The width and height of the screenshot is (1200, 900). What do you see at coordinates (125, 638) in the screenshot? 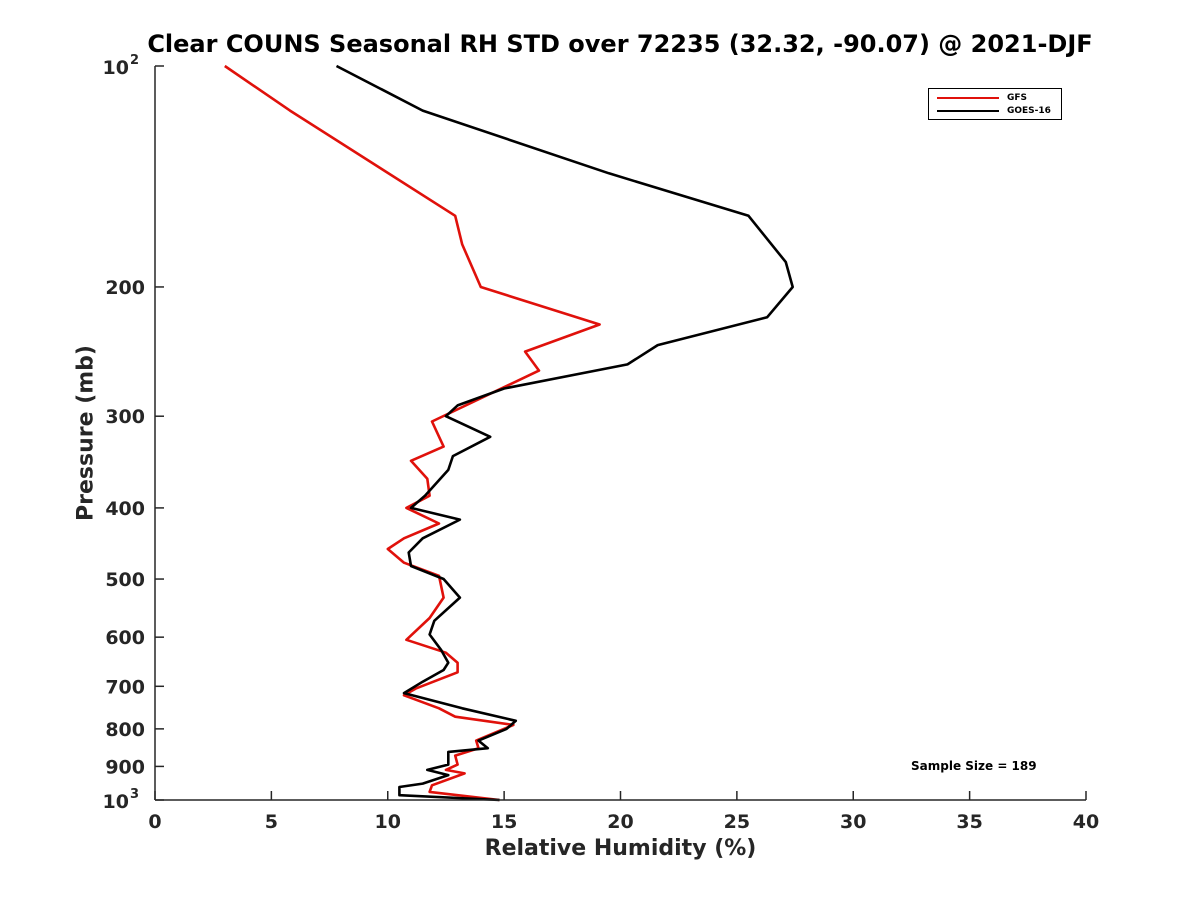
I see `y-tick-label: 600` at bounding box center [125, 638].